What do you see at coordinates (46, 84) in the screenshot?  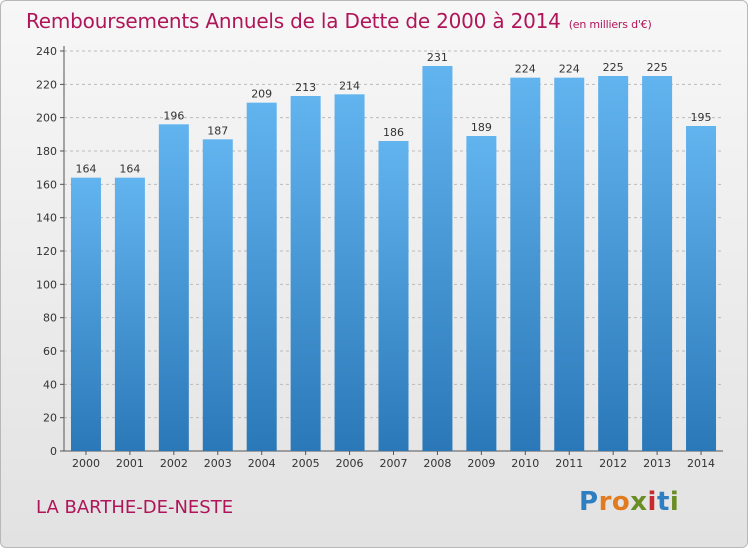 I see `y-tick-label: 220` at bounding box center [46, 84].